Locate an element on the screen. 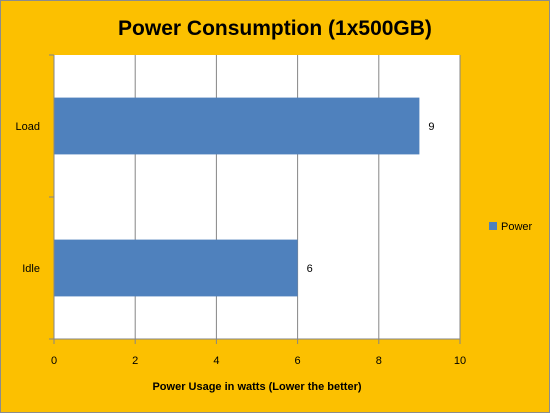 The width and height of the screenshot is (550, 413). legend-swatch-power is located at coordinates (493, 226).